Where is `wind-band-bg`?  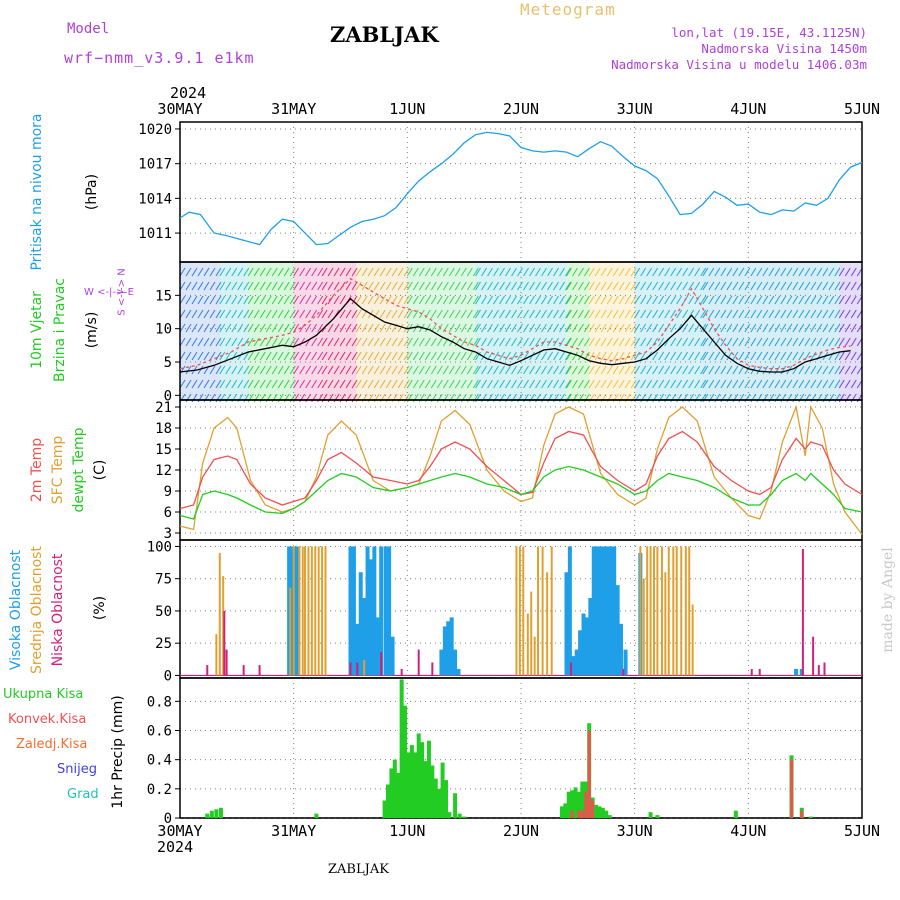 wind-band-bg is located at coordinates (339, 331).